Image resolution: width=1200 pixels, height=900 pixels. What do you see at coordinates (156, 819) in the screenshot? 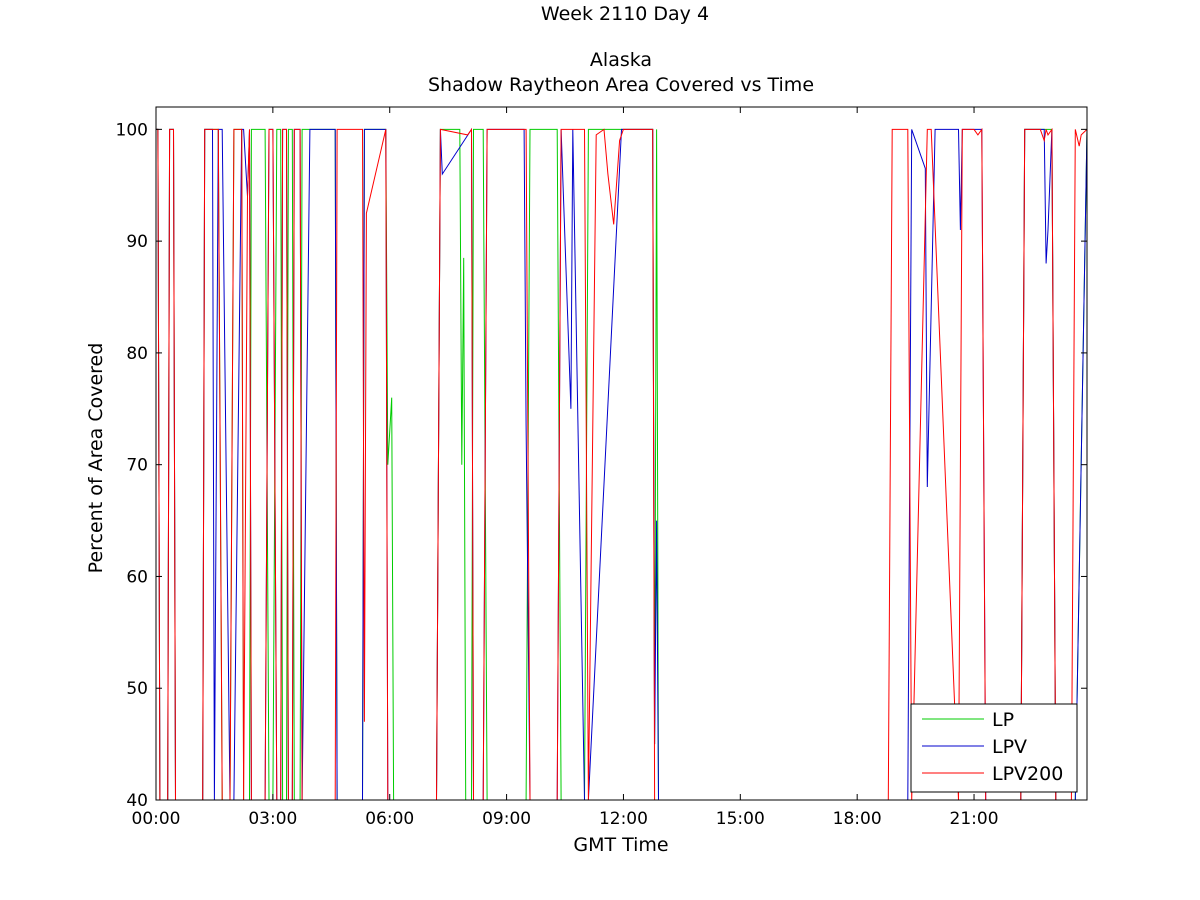
I see `x-tick-label: 00:00` at bounding box center [156, 819].